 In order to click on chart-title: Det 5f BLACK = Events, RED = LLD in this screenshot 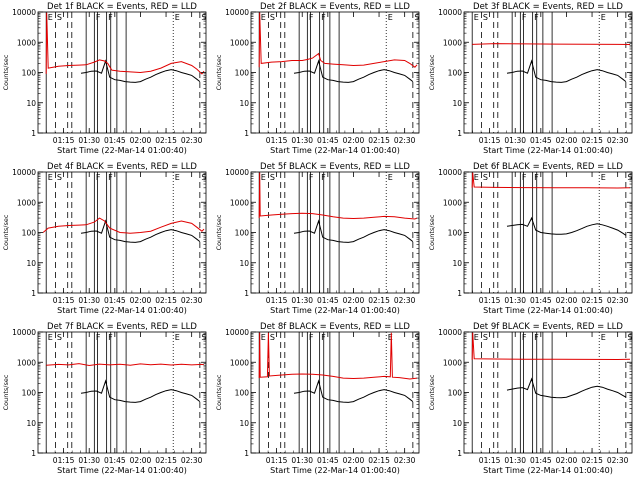, I will do `click(335, 167)`.